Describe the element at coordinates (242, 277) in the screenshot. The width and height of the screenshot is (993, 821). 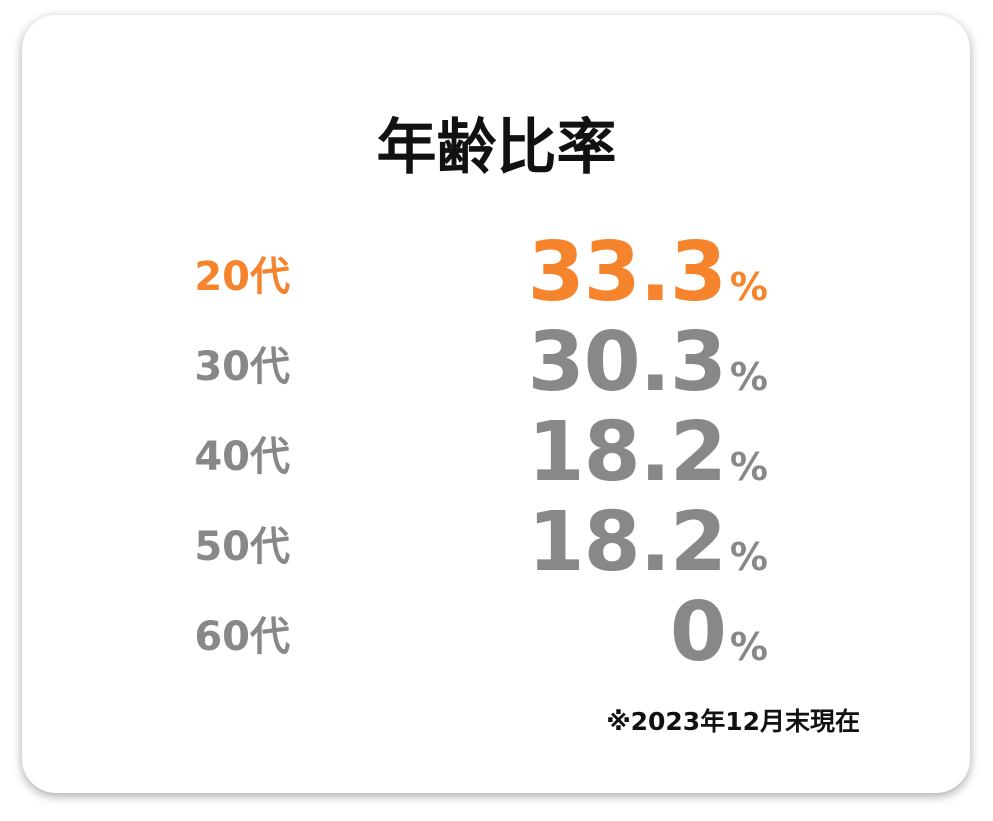
I see `age-label: 20代` at that location.